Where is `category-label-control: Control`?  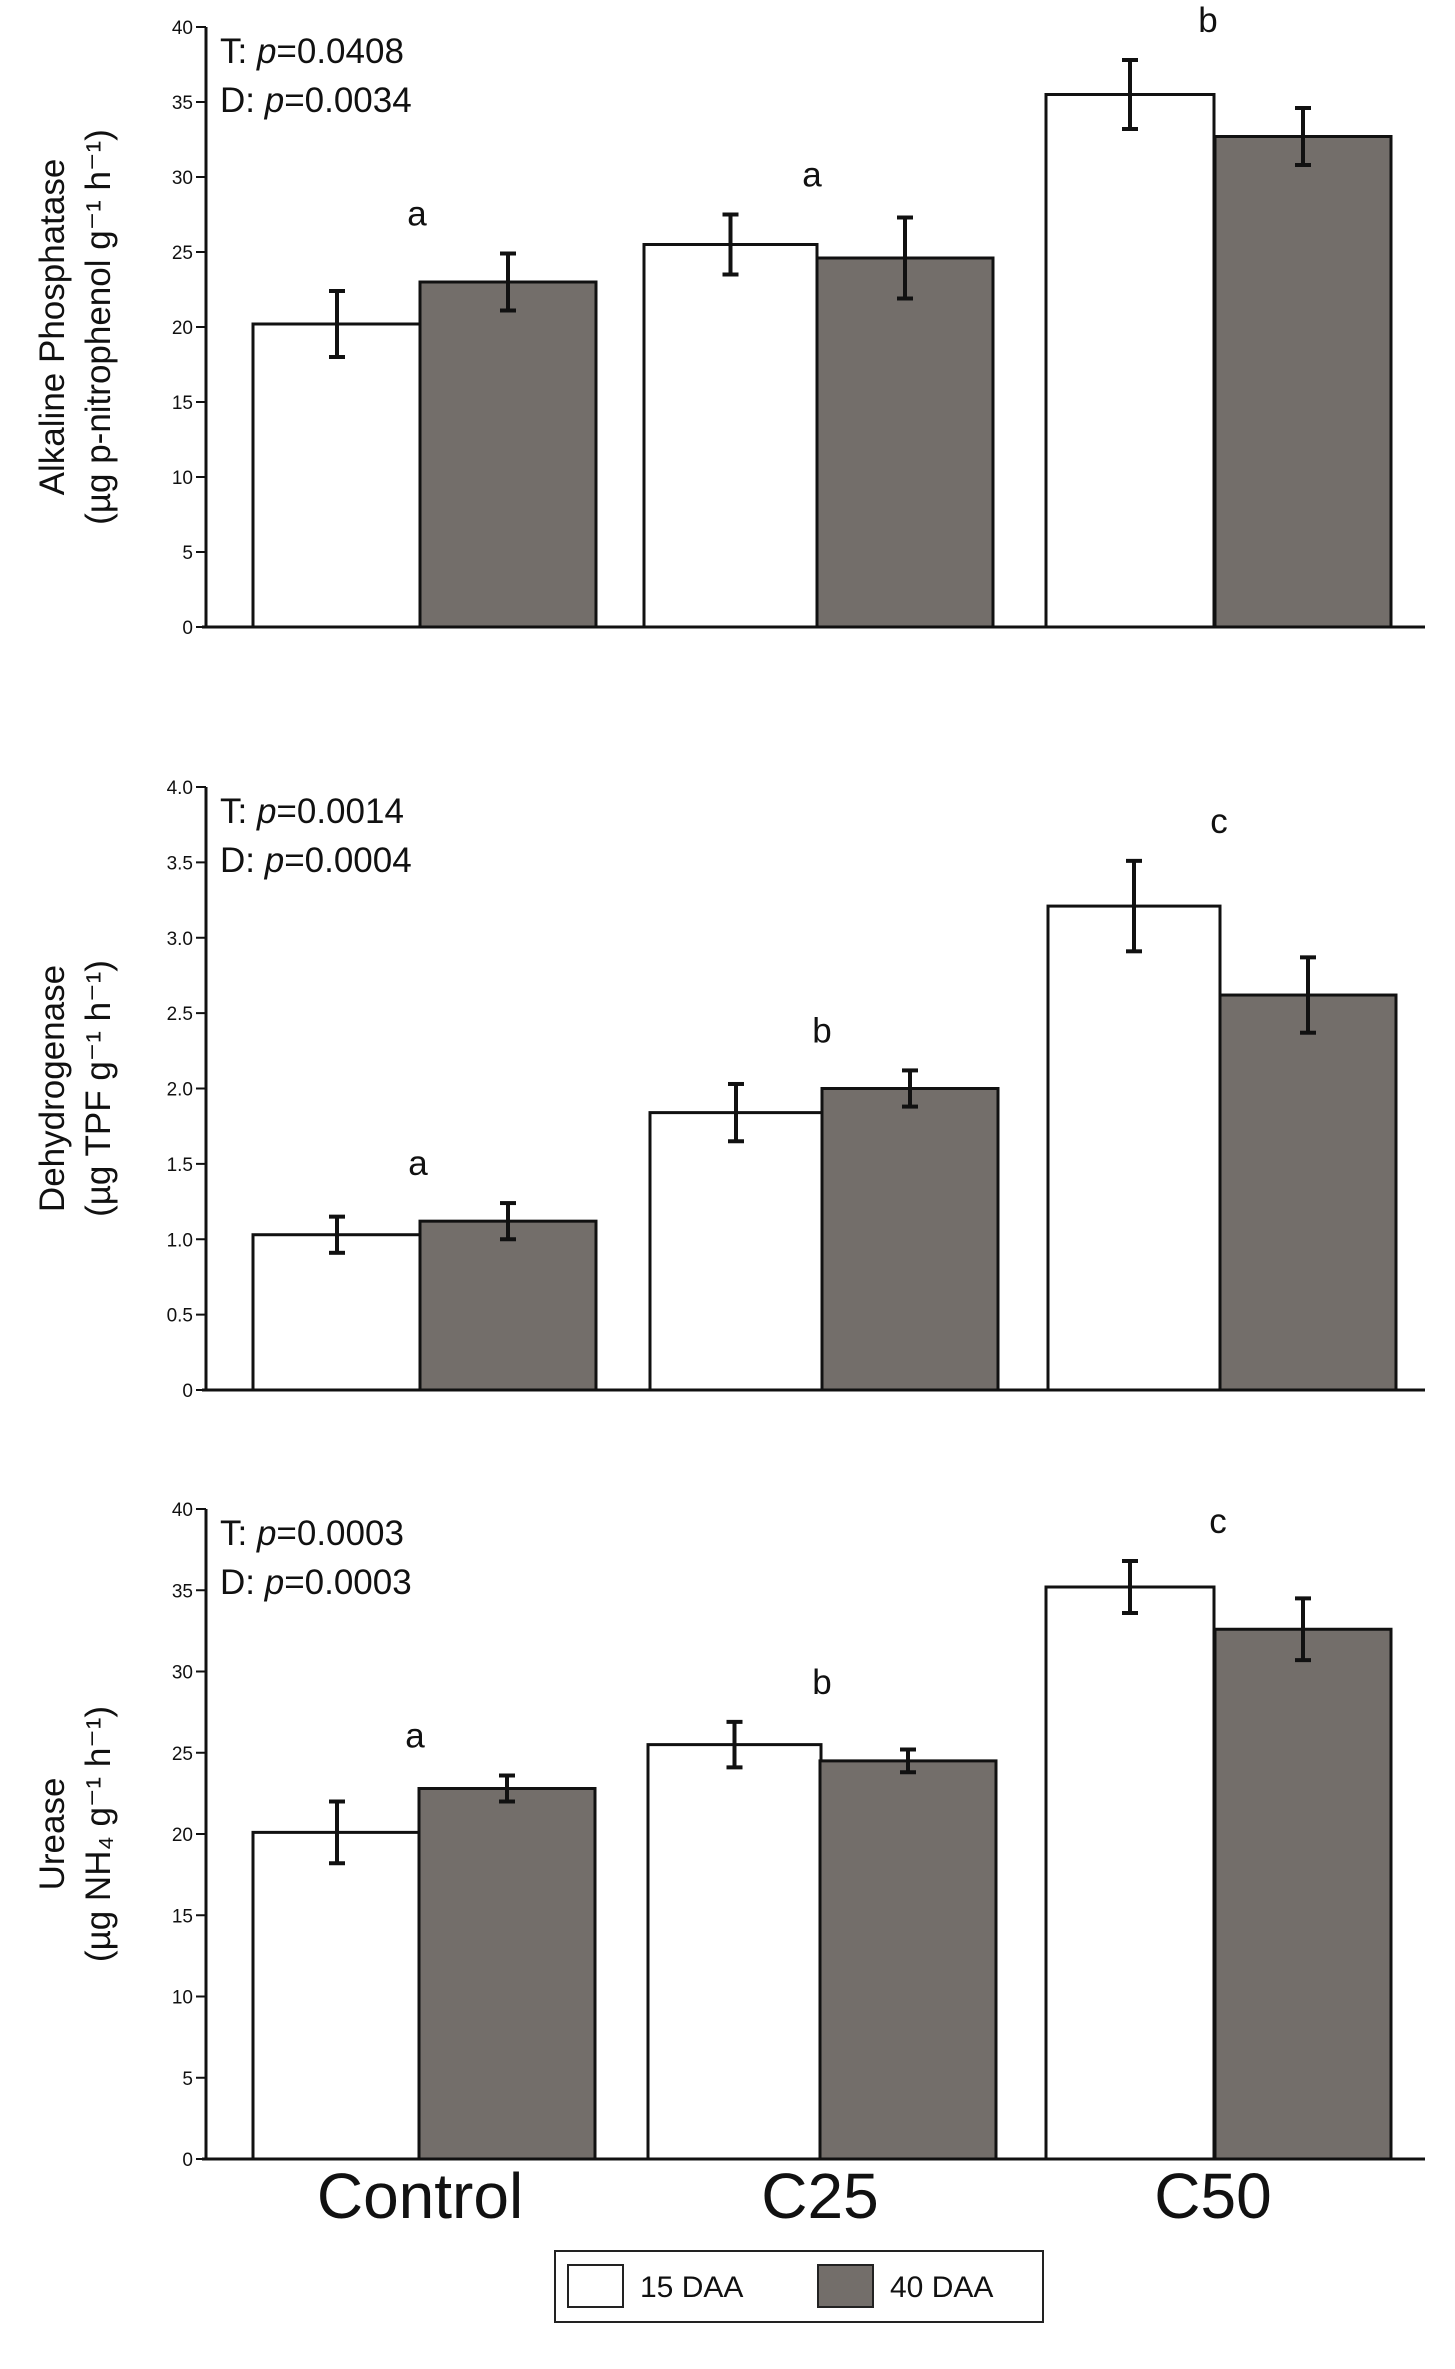
category-label-control: Control is located at coordinates (420, 2196).